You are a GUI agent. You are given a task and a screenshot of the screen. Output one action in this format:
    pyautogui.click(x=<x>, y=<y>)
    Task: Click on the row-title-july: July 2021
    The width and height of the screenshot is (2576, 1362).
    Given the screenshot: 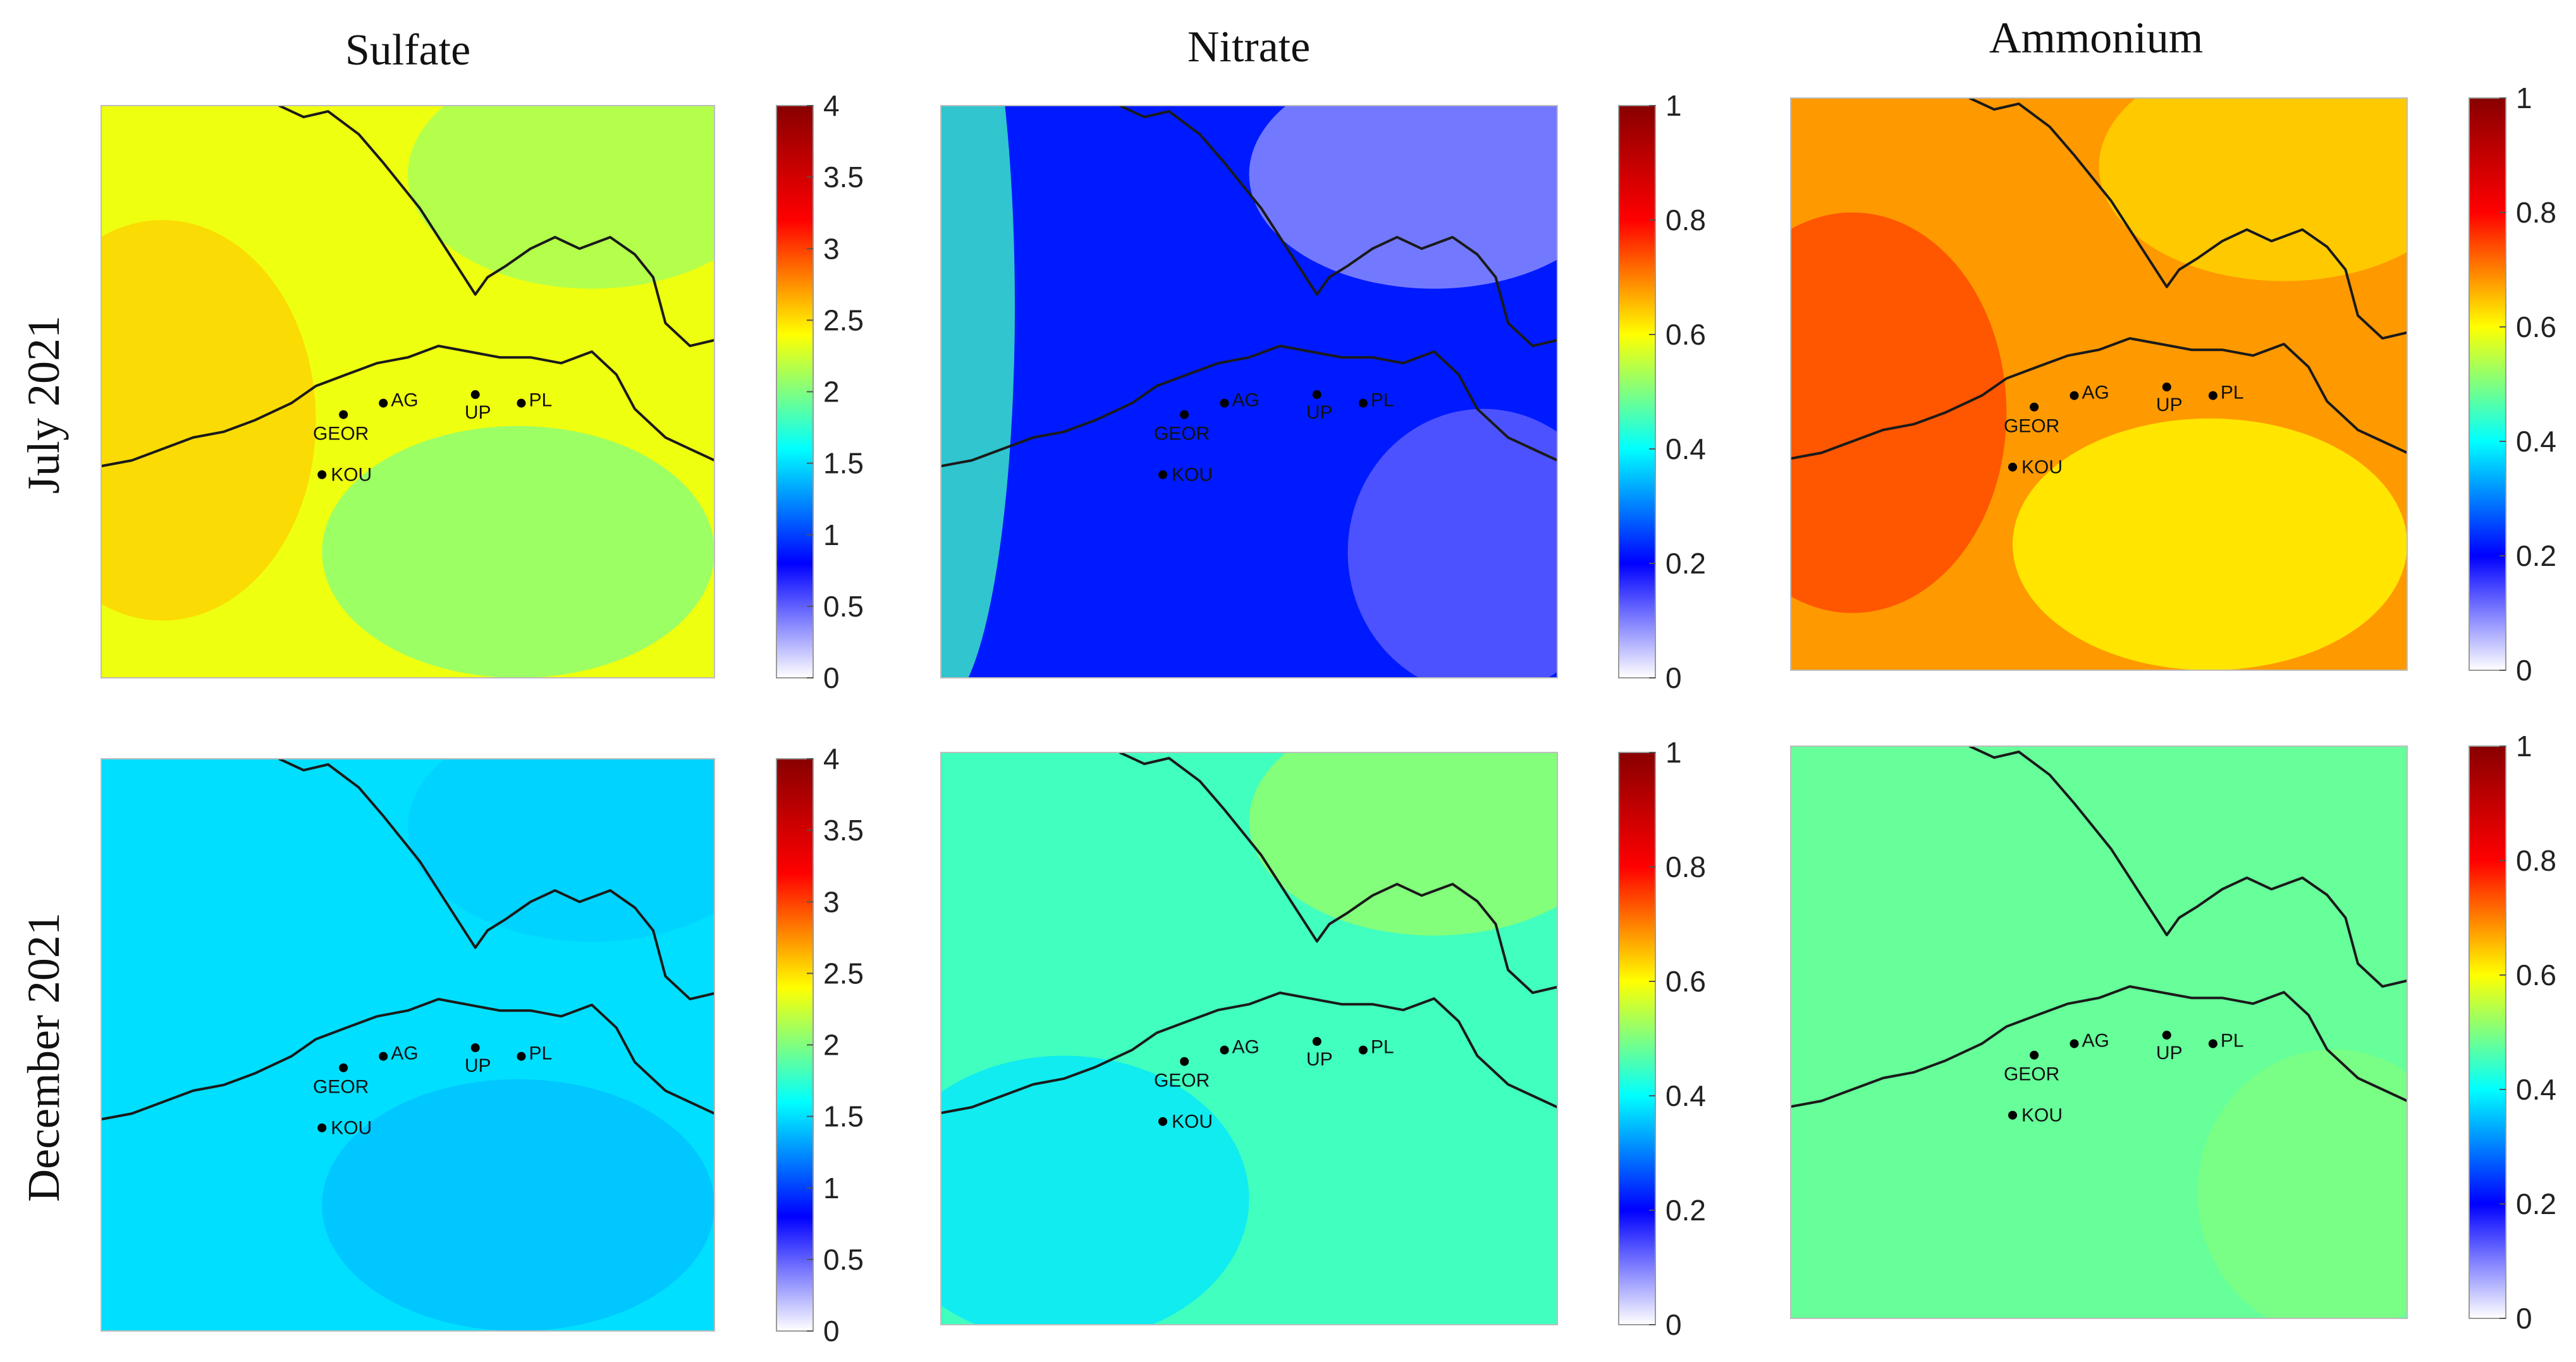 What is the action you would take?
    pyautogui.click(x=43, y=405)
    